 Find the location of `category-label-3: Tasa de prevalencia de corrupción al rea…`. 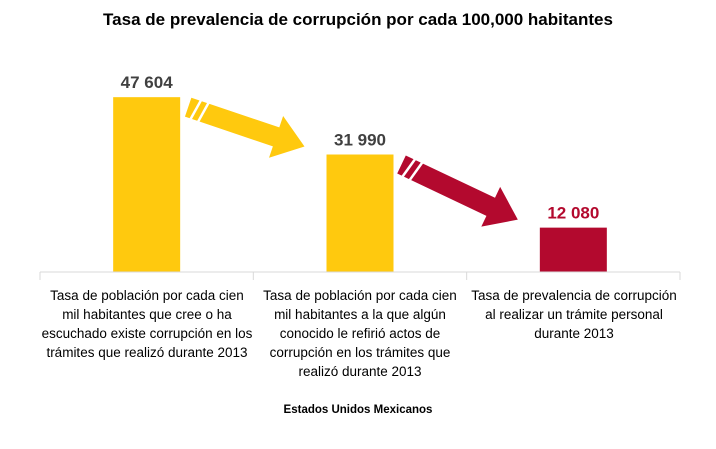

category-label-3: Tasa de prevalencia de corrupción al rea… is located at coordinates (574, 314).